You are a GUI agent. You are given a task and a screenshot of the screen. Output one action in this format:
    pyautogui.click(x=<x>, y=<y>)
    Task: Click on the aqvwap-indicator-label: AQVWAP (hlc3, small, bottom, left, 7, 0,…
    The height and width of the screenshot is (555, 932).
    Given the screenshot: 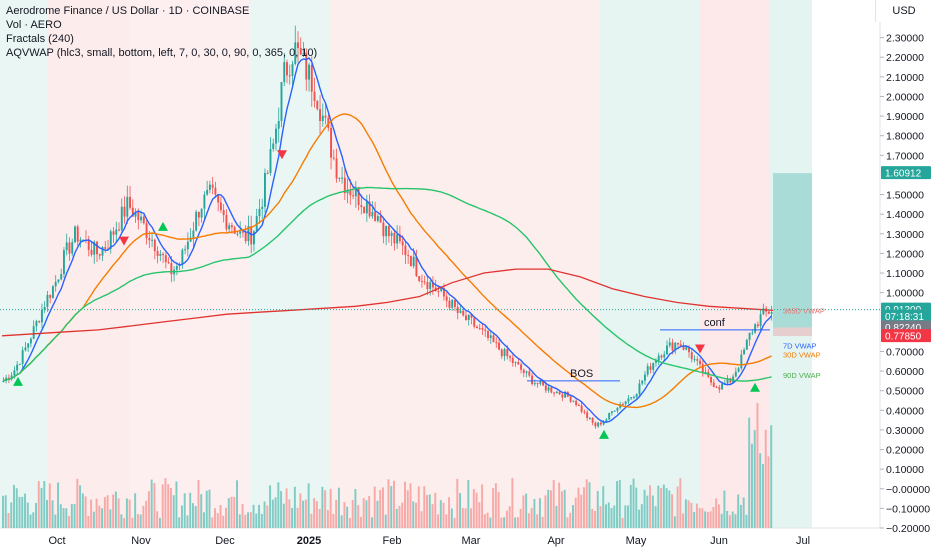 What is the action you would take?
    pyautogui.click(x=162, y=53)
    